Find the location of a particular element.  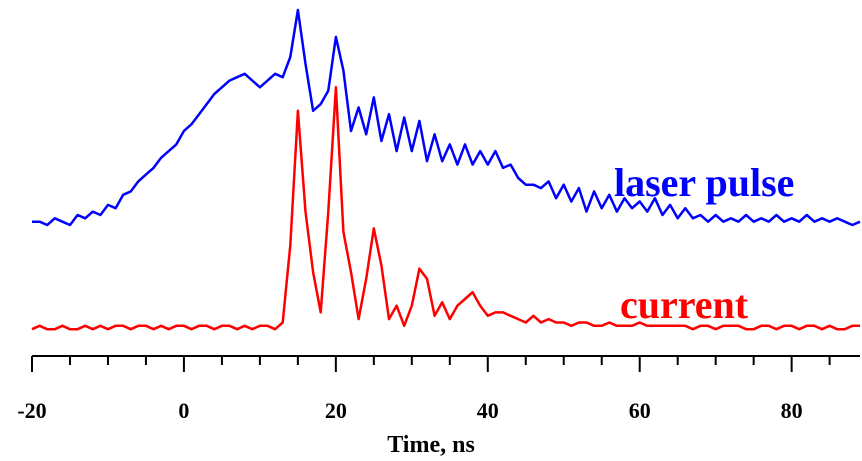

x-tick-label: 40 is located at coordinates (488, 410).